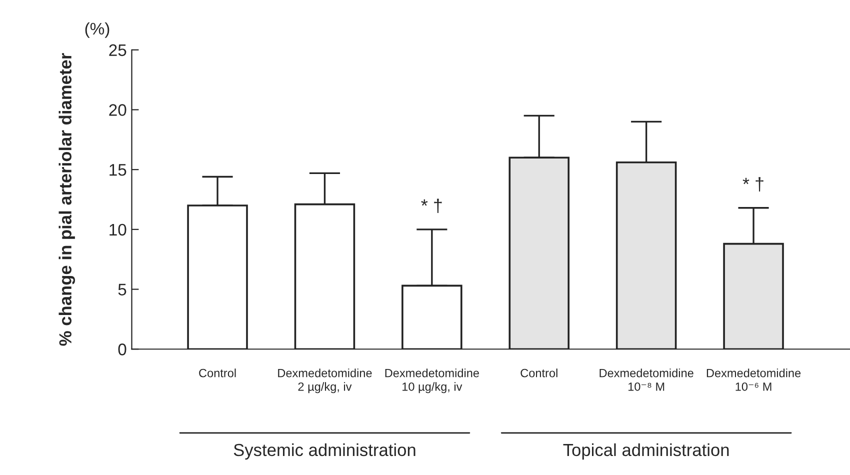  Describe the element at coordinates (67, 199) in the screenshot. I see `y-axis-title: % change in pial arteriolar diameter` at that location.